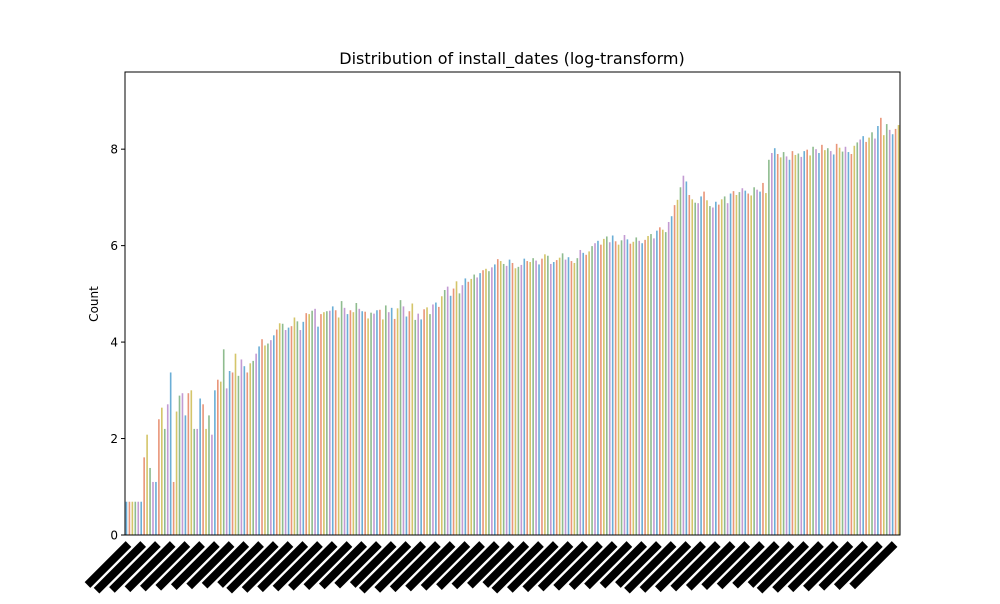 The width and height of the screenshot is (1000, 604). What do you see at coordinates (114, 150) in the screenshot?
I see `y-tick-label: 8` at bounding box center [114, 150].